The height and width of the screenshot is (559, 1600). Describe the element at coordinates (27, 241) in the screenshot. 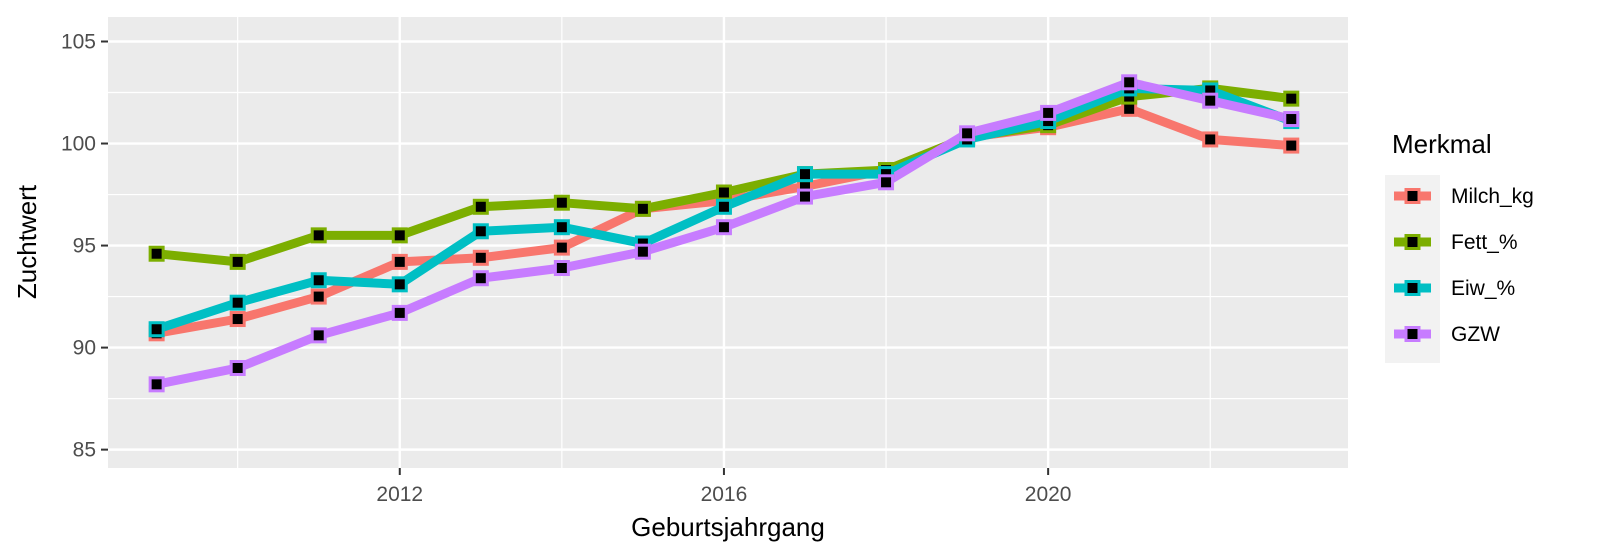

I see `y-axis-title: Zuchtwert` at that location.